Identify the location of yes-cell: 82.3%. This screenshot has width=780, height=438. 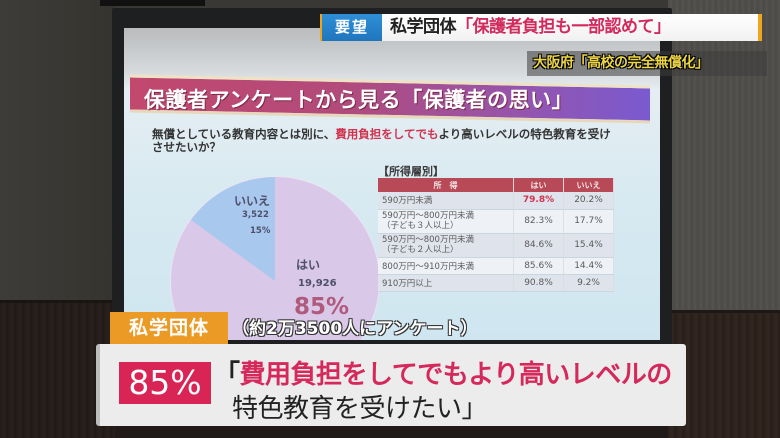
(538, 221).